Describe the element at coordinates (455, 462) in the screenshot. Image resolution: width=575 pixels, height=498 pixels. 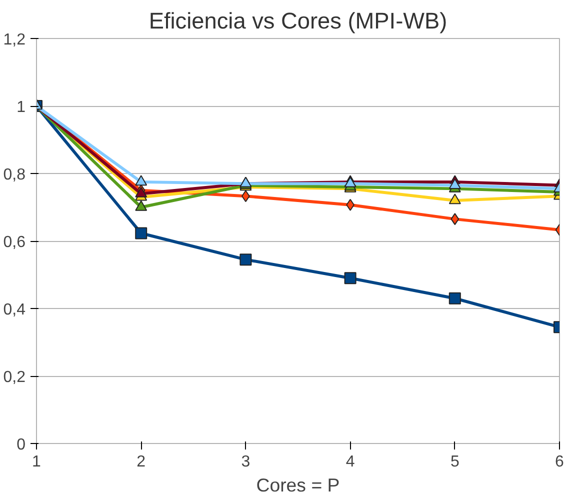
I see `x-tick-label: 5` at that location.